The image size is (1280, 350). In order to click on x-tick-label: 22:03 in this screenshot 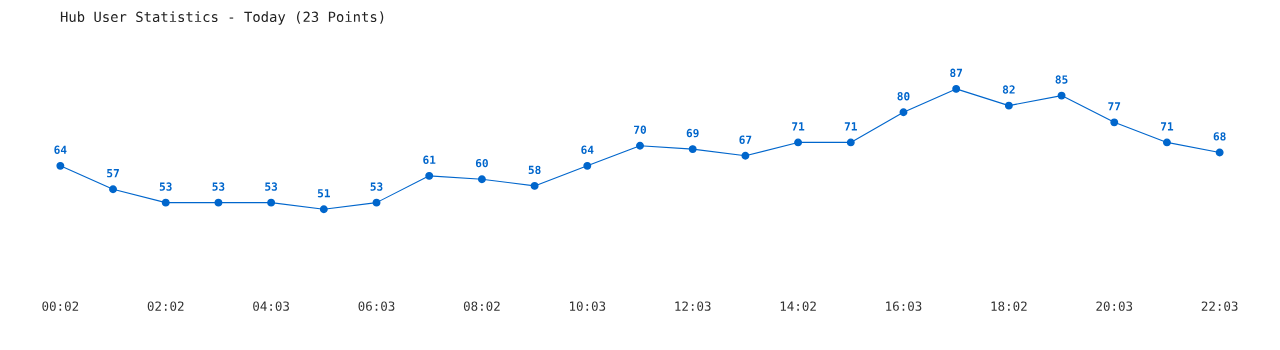, I will do `click(1219, 306)`.